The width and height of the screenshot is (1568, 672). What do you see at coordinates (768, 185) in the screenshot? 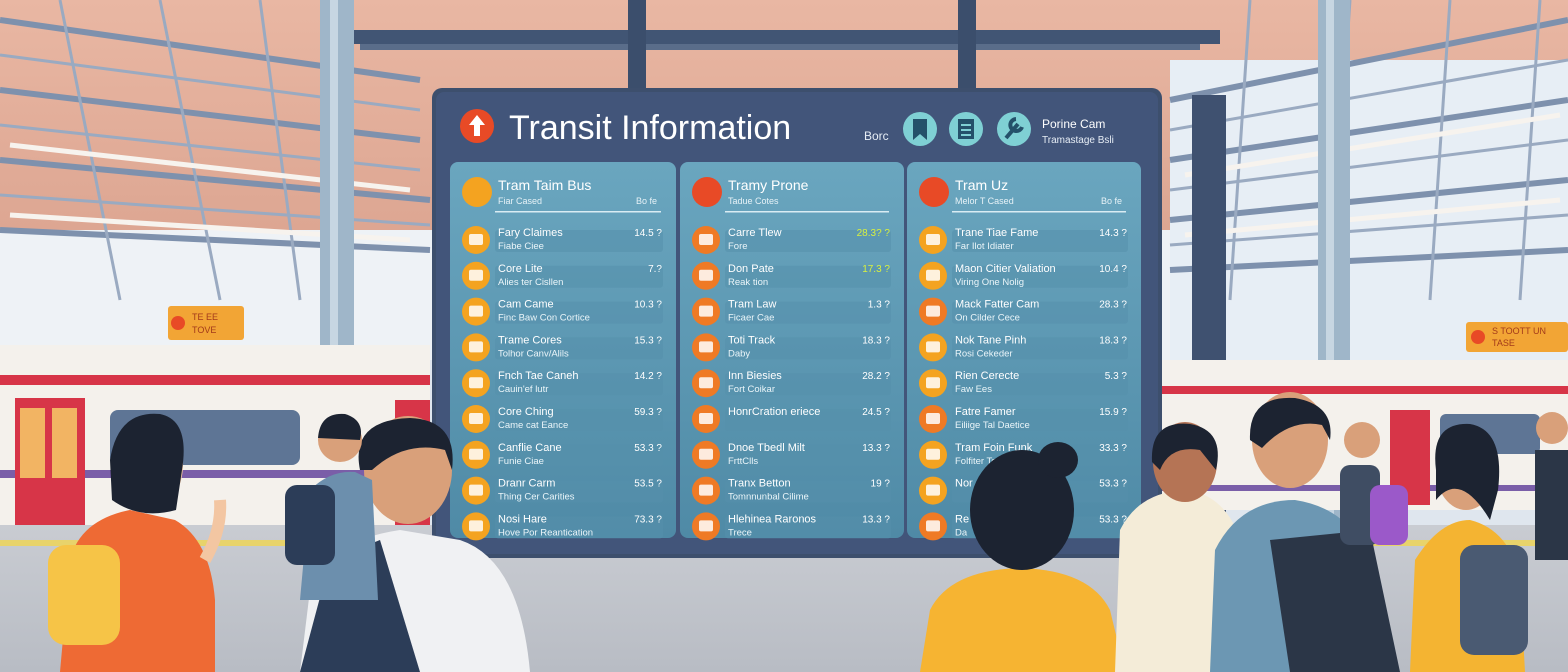
I see `column-title: Tramy Prone` at bounding box center [768, 185].